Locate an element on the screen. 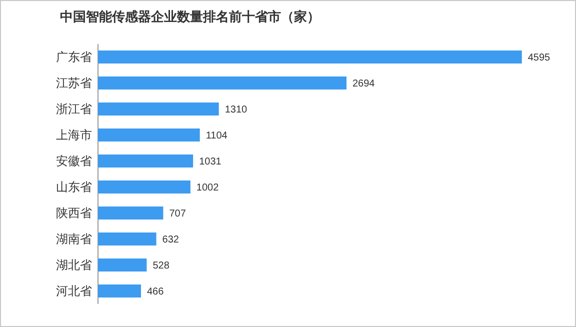  data-label: 528 is located at coordinates (161, 266).